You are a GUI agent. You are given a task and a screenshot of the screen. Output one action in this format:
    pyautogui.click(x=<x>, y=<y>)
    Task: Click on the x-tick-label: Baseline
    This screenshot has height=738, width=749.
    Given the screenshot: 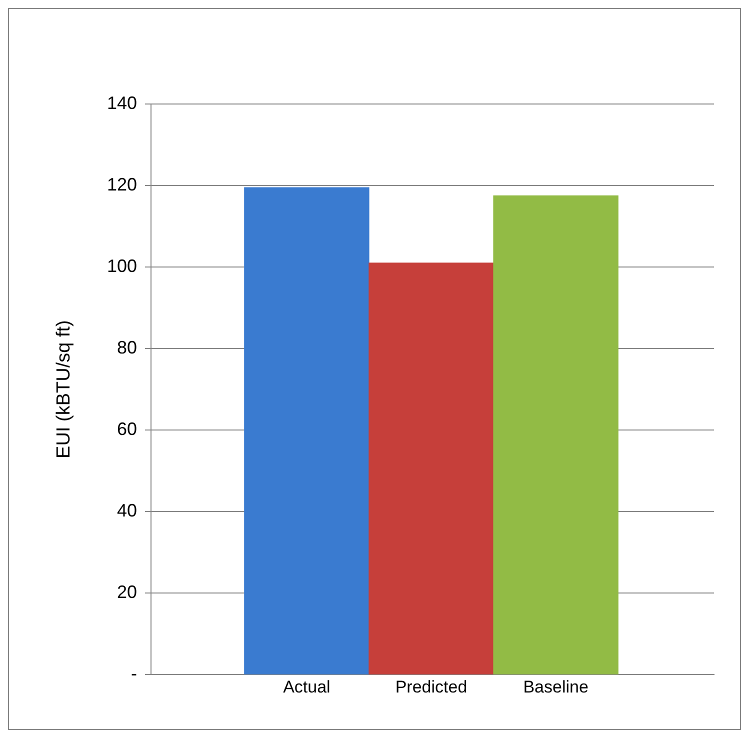 What is the action you would take?
    pyautogui.click(x=555, y=686)
    